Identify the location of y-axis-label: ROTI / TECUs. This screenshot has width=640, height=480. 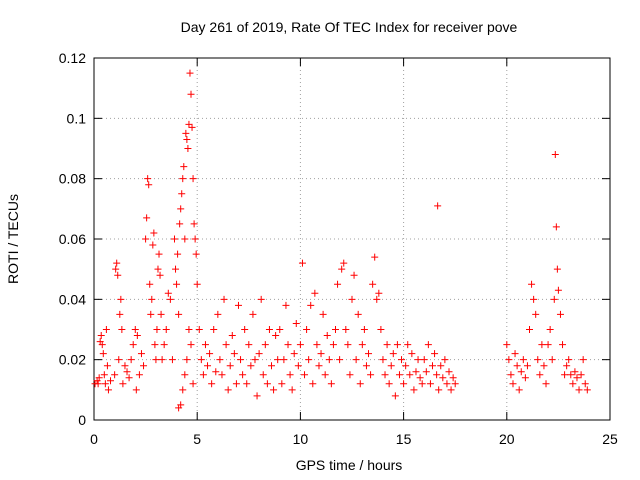
(13, 239).